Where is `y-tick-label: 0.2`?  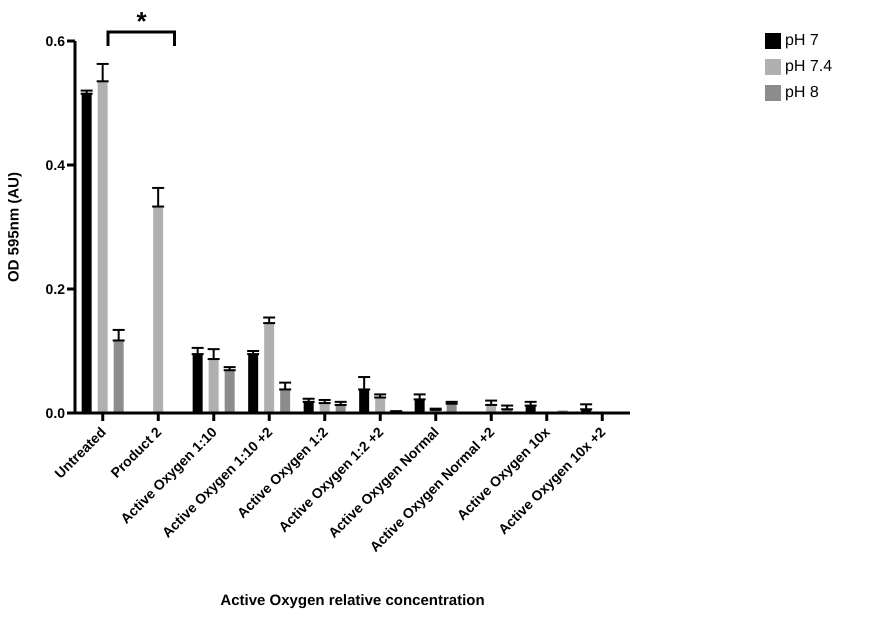
y-tick-label: 0.2 is located at coordinates (56, 288).